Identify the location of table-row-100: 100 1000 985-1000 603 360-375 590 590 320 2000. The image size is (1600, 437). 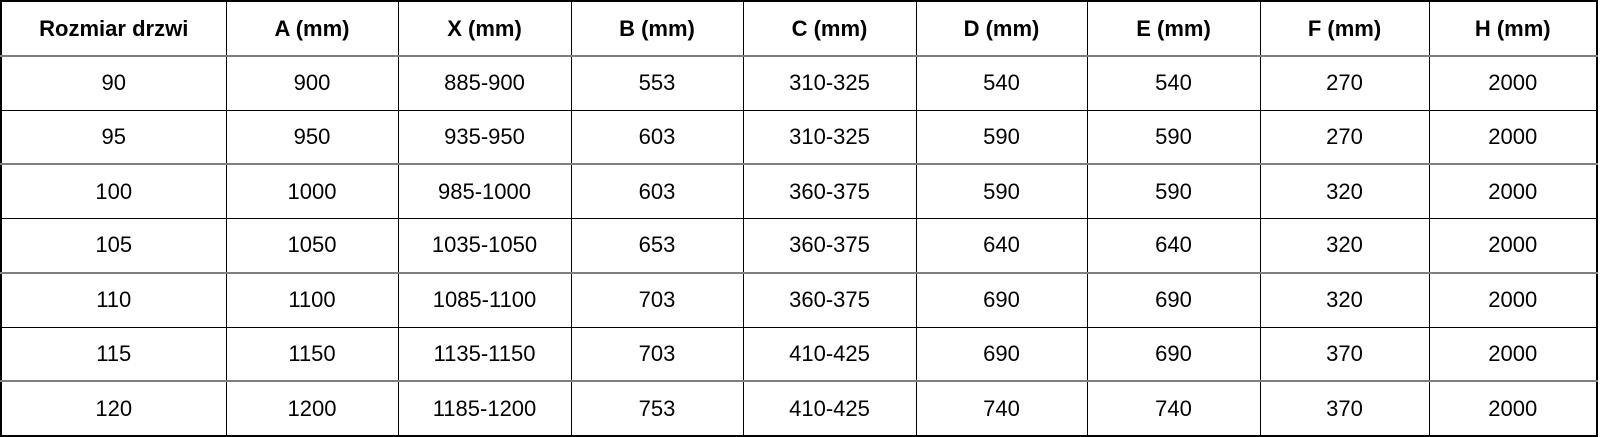
(799, 191).